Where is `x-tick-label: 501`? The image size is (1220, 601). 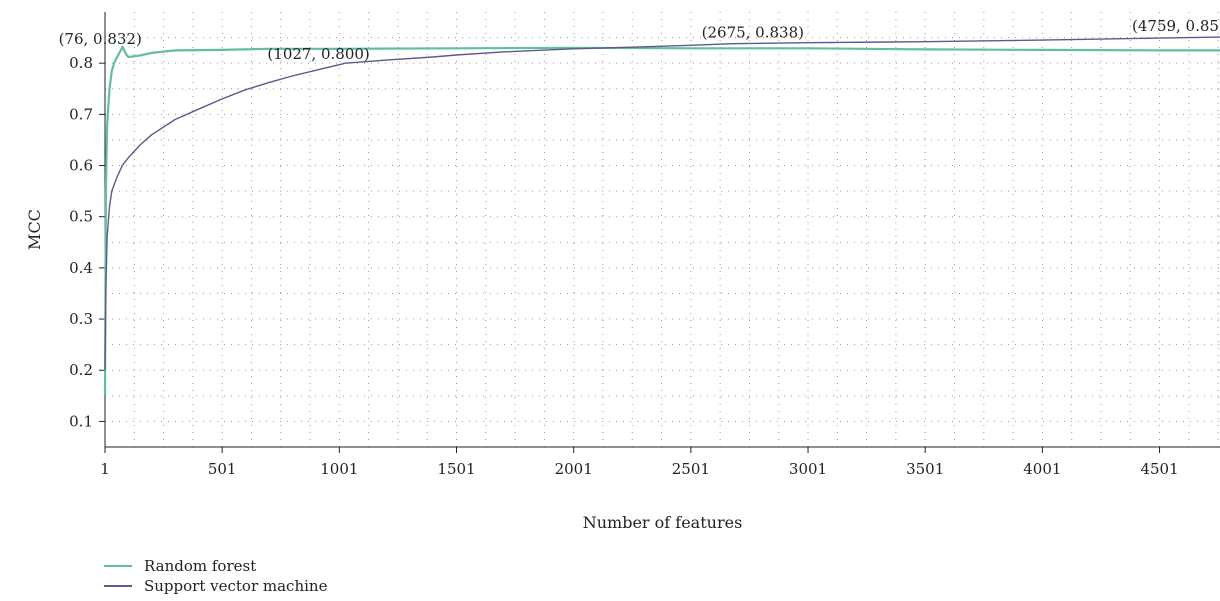 x-tick-label: 501 is located at coordinates (222, 469).